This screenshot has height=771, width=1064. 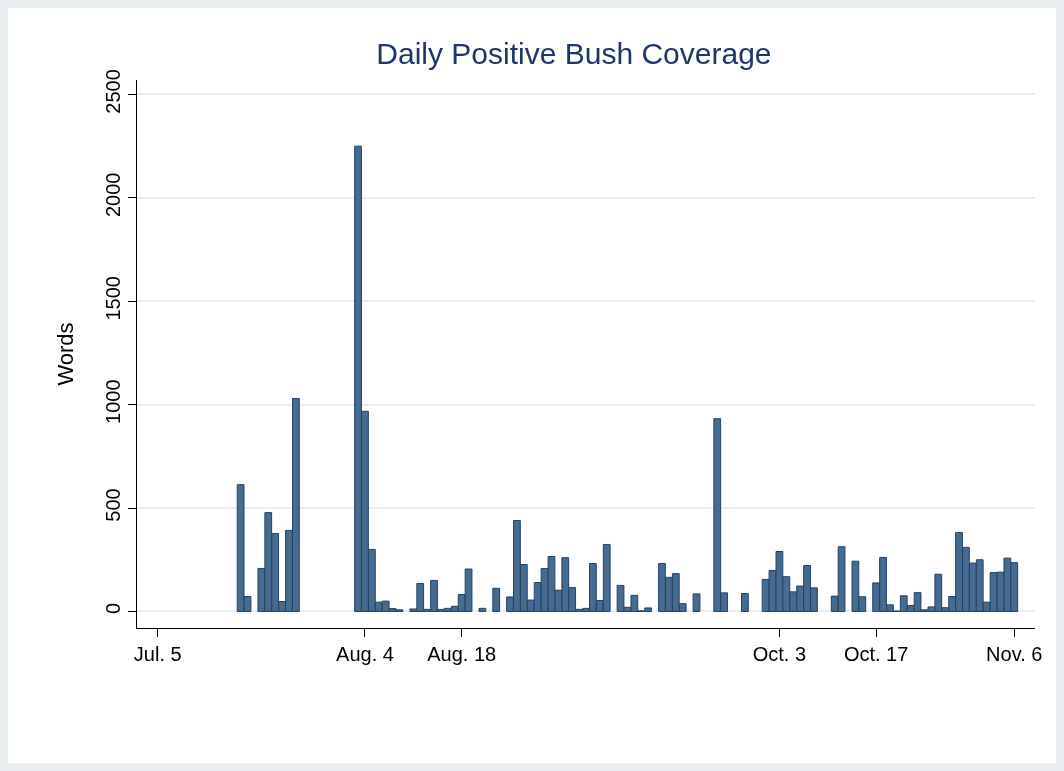 What do you see at coordinates (574, 53) in the screenshot?
I see `chart-title: Daily Positive Bush Coverage` at bounding box center [574, 53].